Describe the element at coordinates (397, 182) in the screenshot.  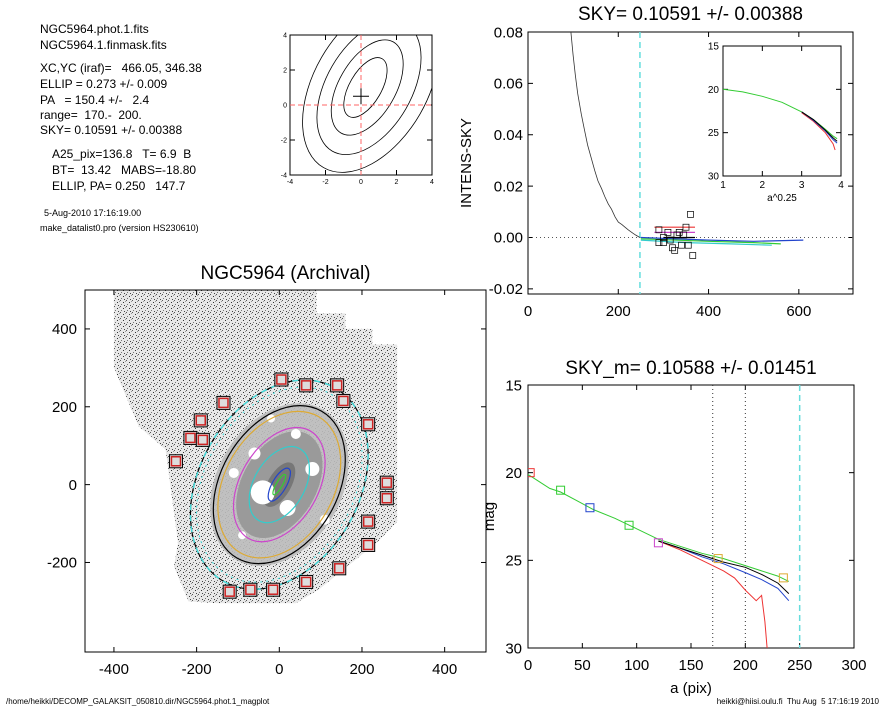
I see `contour-x-label: 2` at that location.